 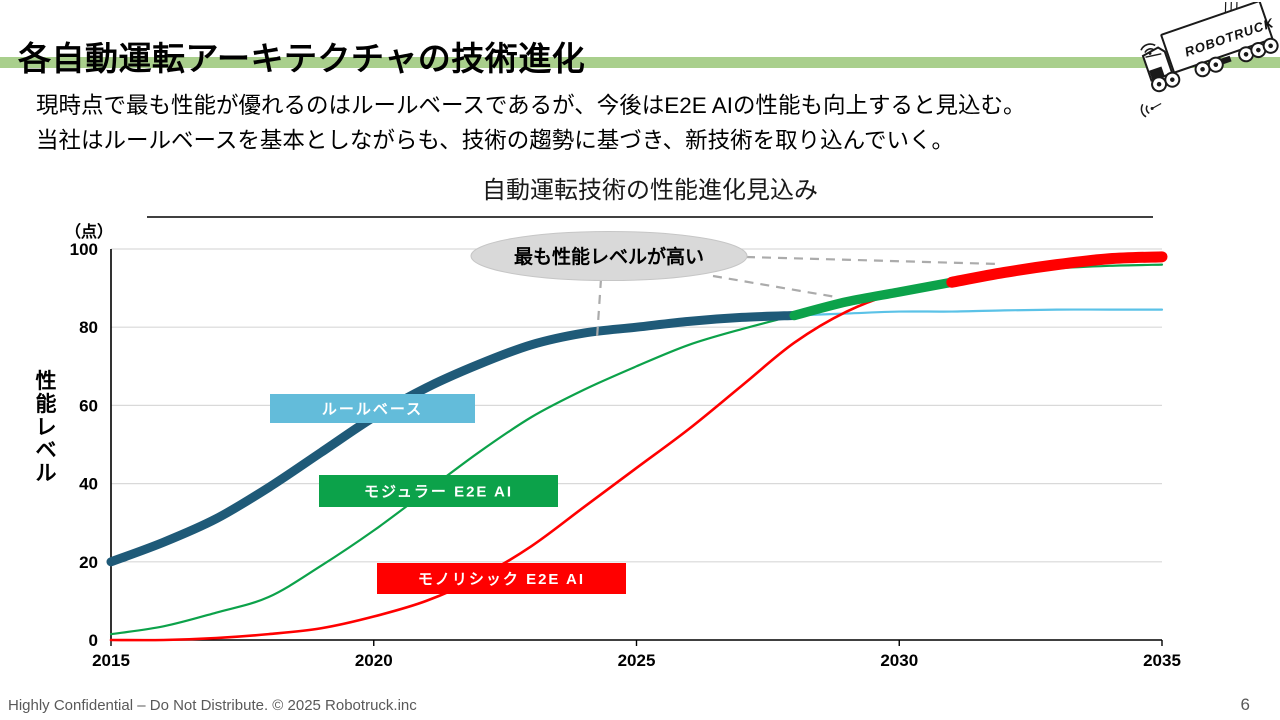 I want to click on x-tick-label: 2015, so click(x=111, y=660).